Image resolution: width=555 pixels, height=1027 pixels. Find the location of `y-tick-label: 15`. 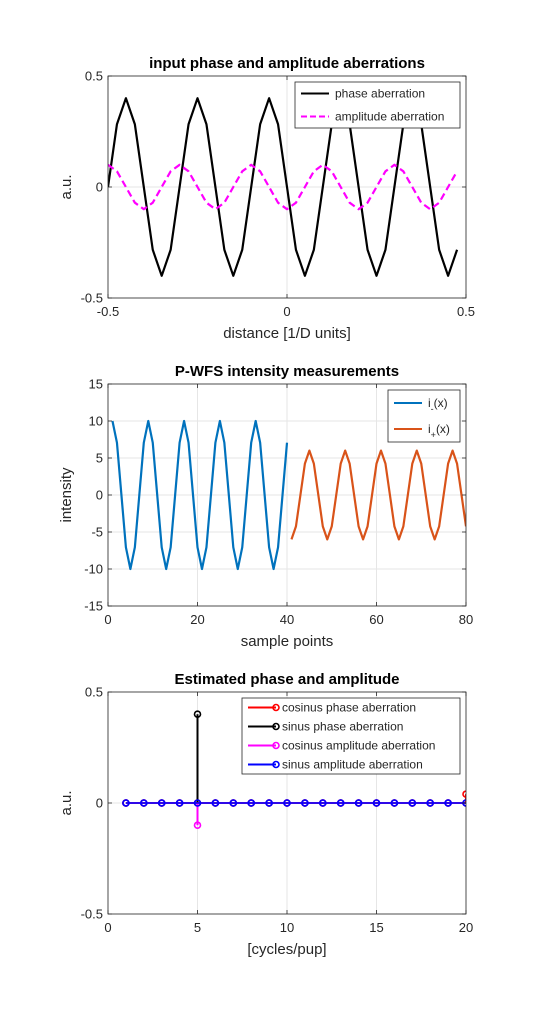

y-tick-label: 15 is located at coordinates (96, 384).